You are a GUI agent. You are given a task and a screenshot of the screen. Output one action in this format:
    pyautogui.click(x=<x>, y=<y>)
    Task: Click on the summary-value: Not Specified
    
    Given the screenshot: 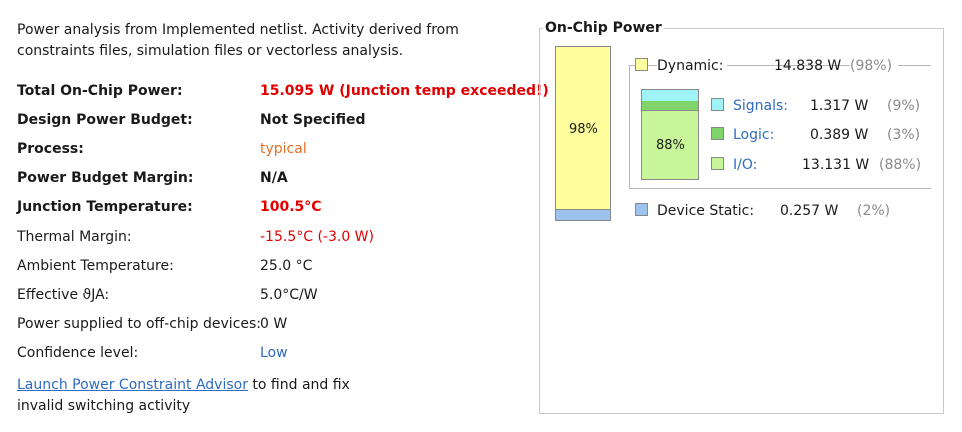 What is the action you would take?
    pyautogui.click(x=313, y=120)
    